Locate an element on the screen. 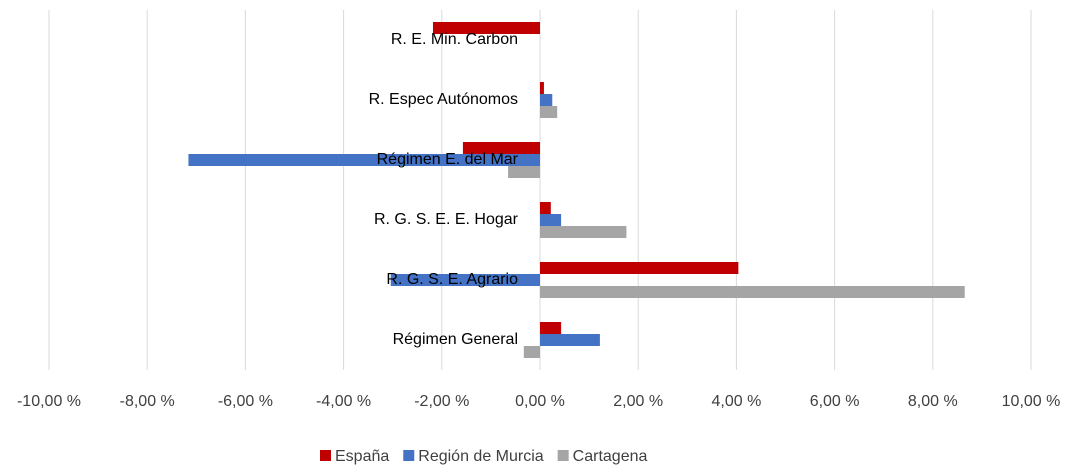 The width and height of the screenshot is (1074, 470). x-tick-label: 6,00 % is located at coordinates (835, 401).